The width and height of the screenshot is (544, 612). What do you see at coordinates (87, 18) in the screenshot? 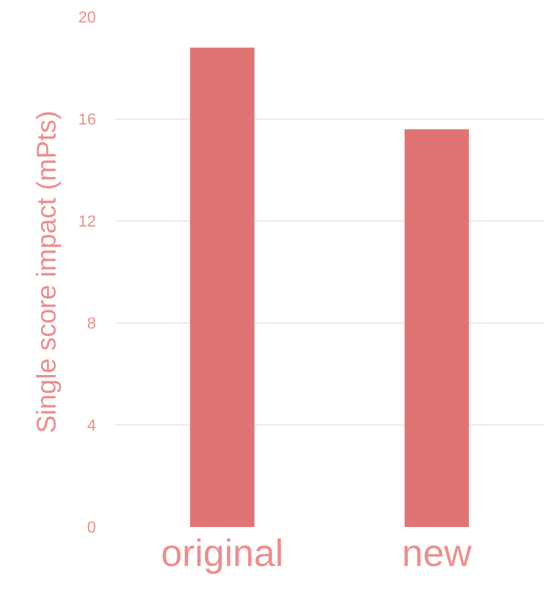
I see `y-tick-label: 20` at bounding box center [87, 18].